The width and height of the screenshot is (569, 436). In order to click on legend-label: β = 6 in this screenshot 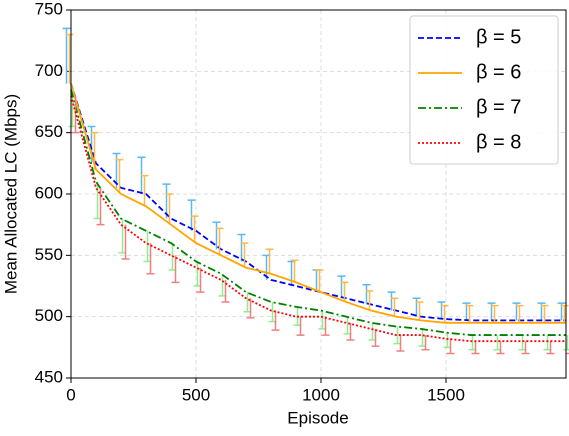, I will do `click(498, 72)`.